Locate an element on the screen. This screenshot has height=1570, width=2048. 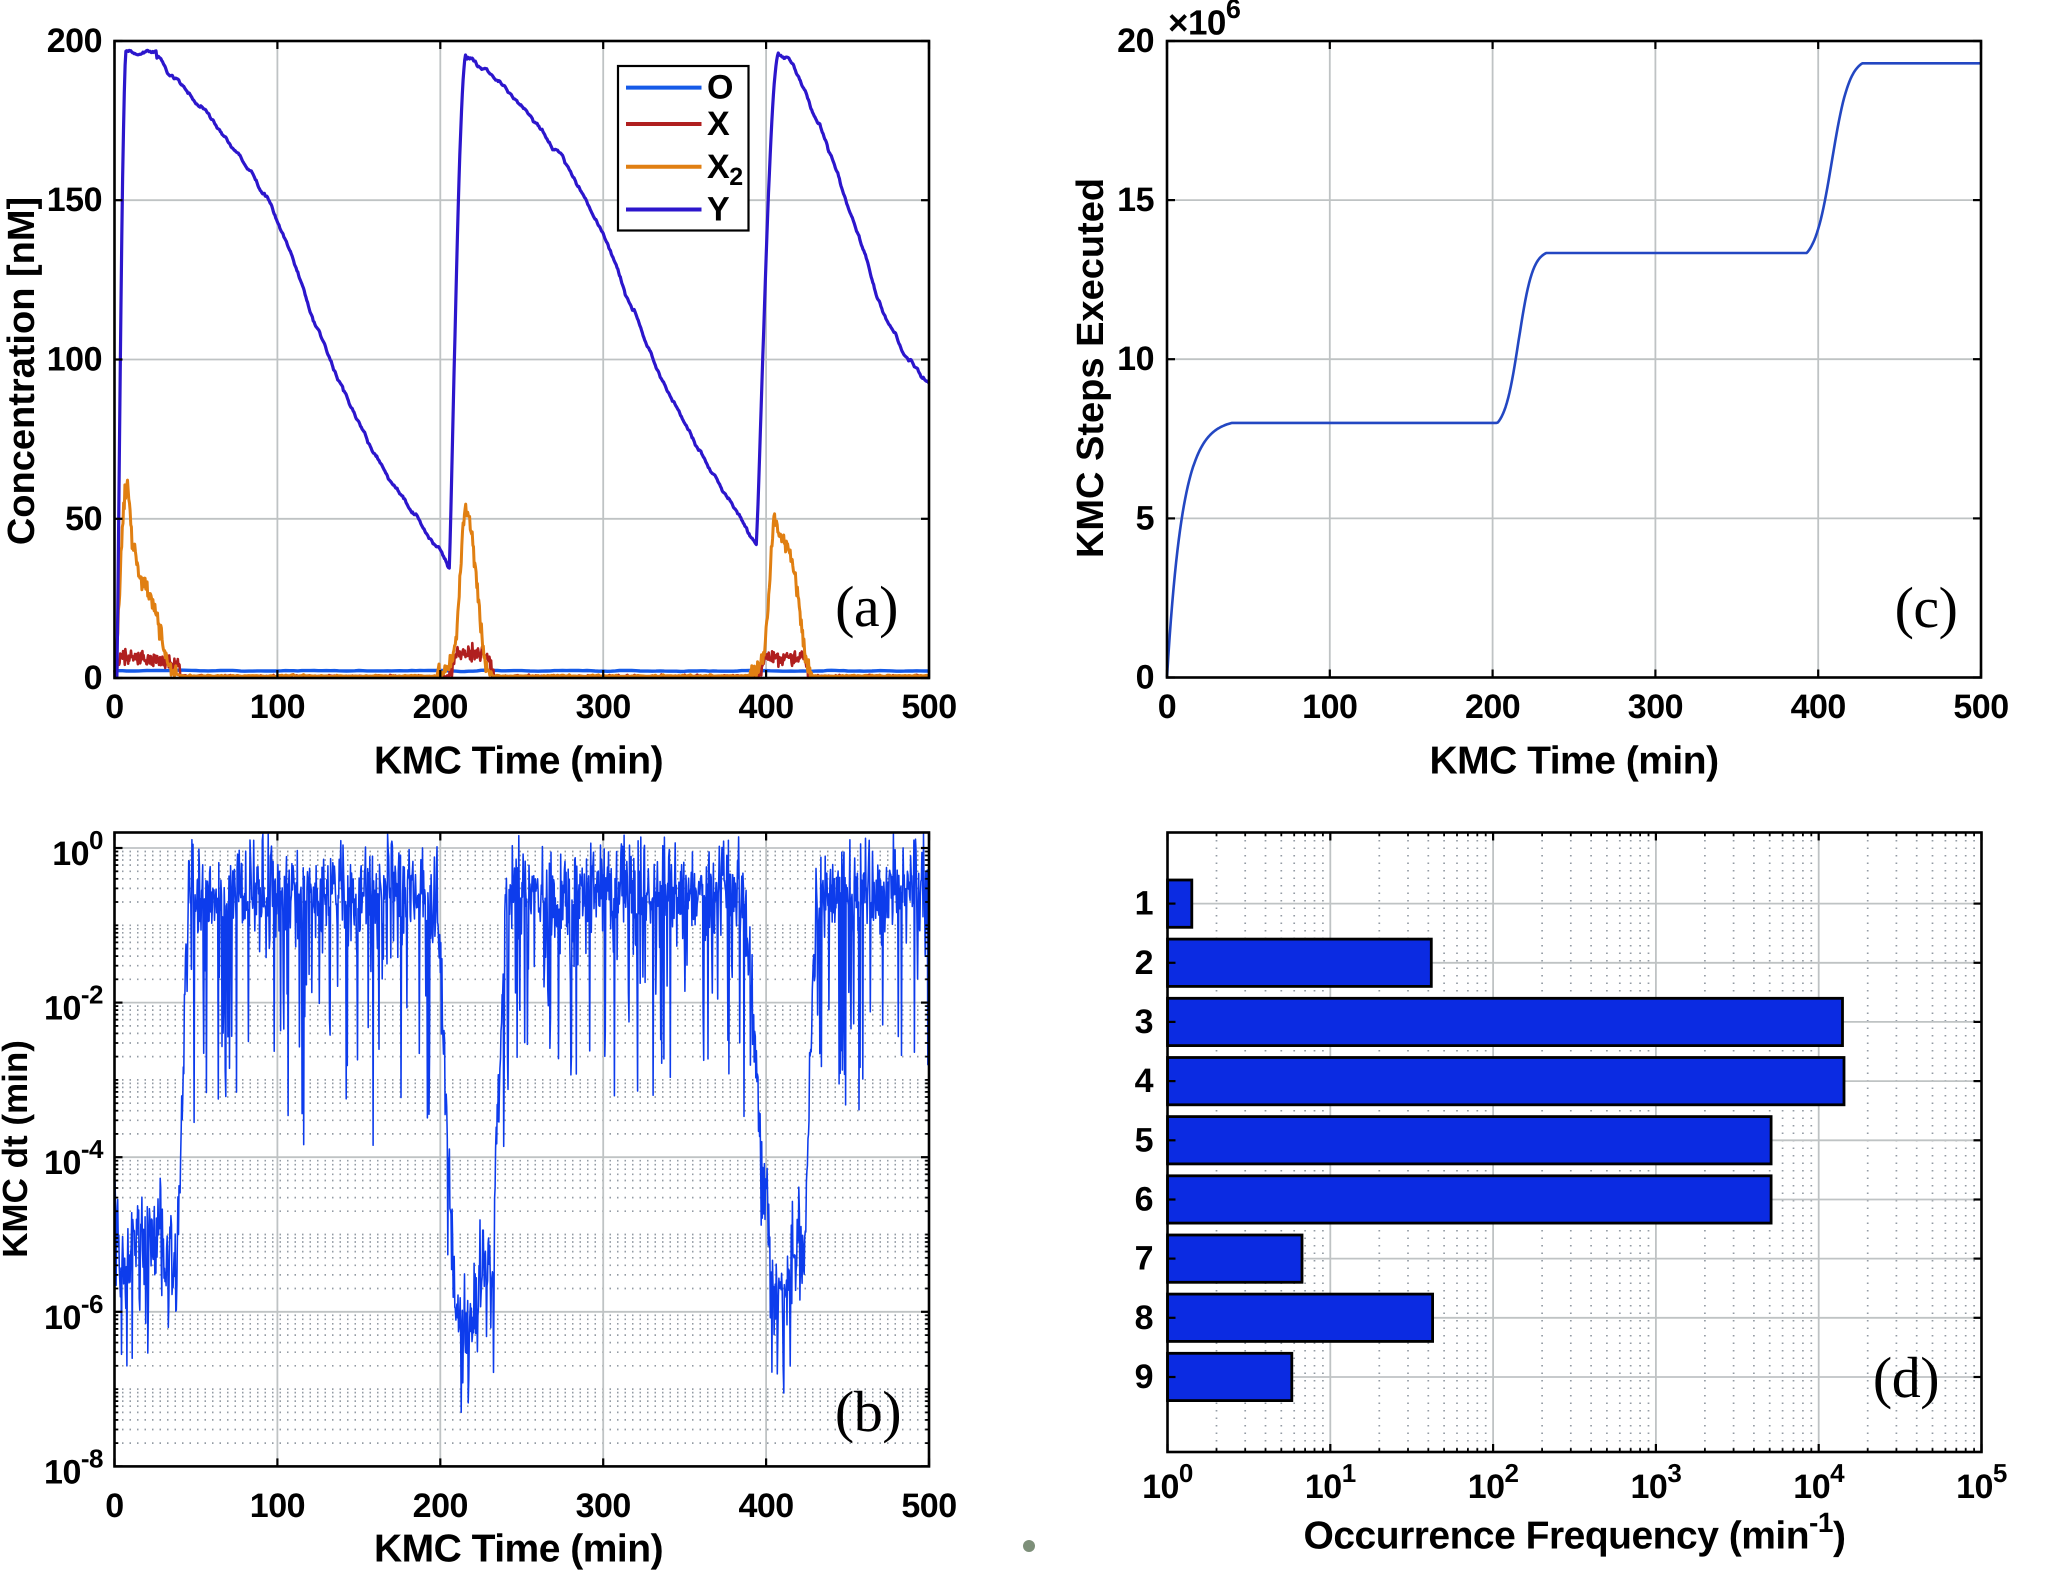
svg-text: 2 is located at coordinates (1144, 963).